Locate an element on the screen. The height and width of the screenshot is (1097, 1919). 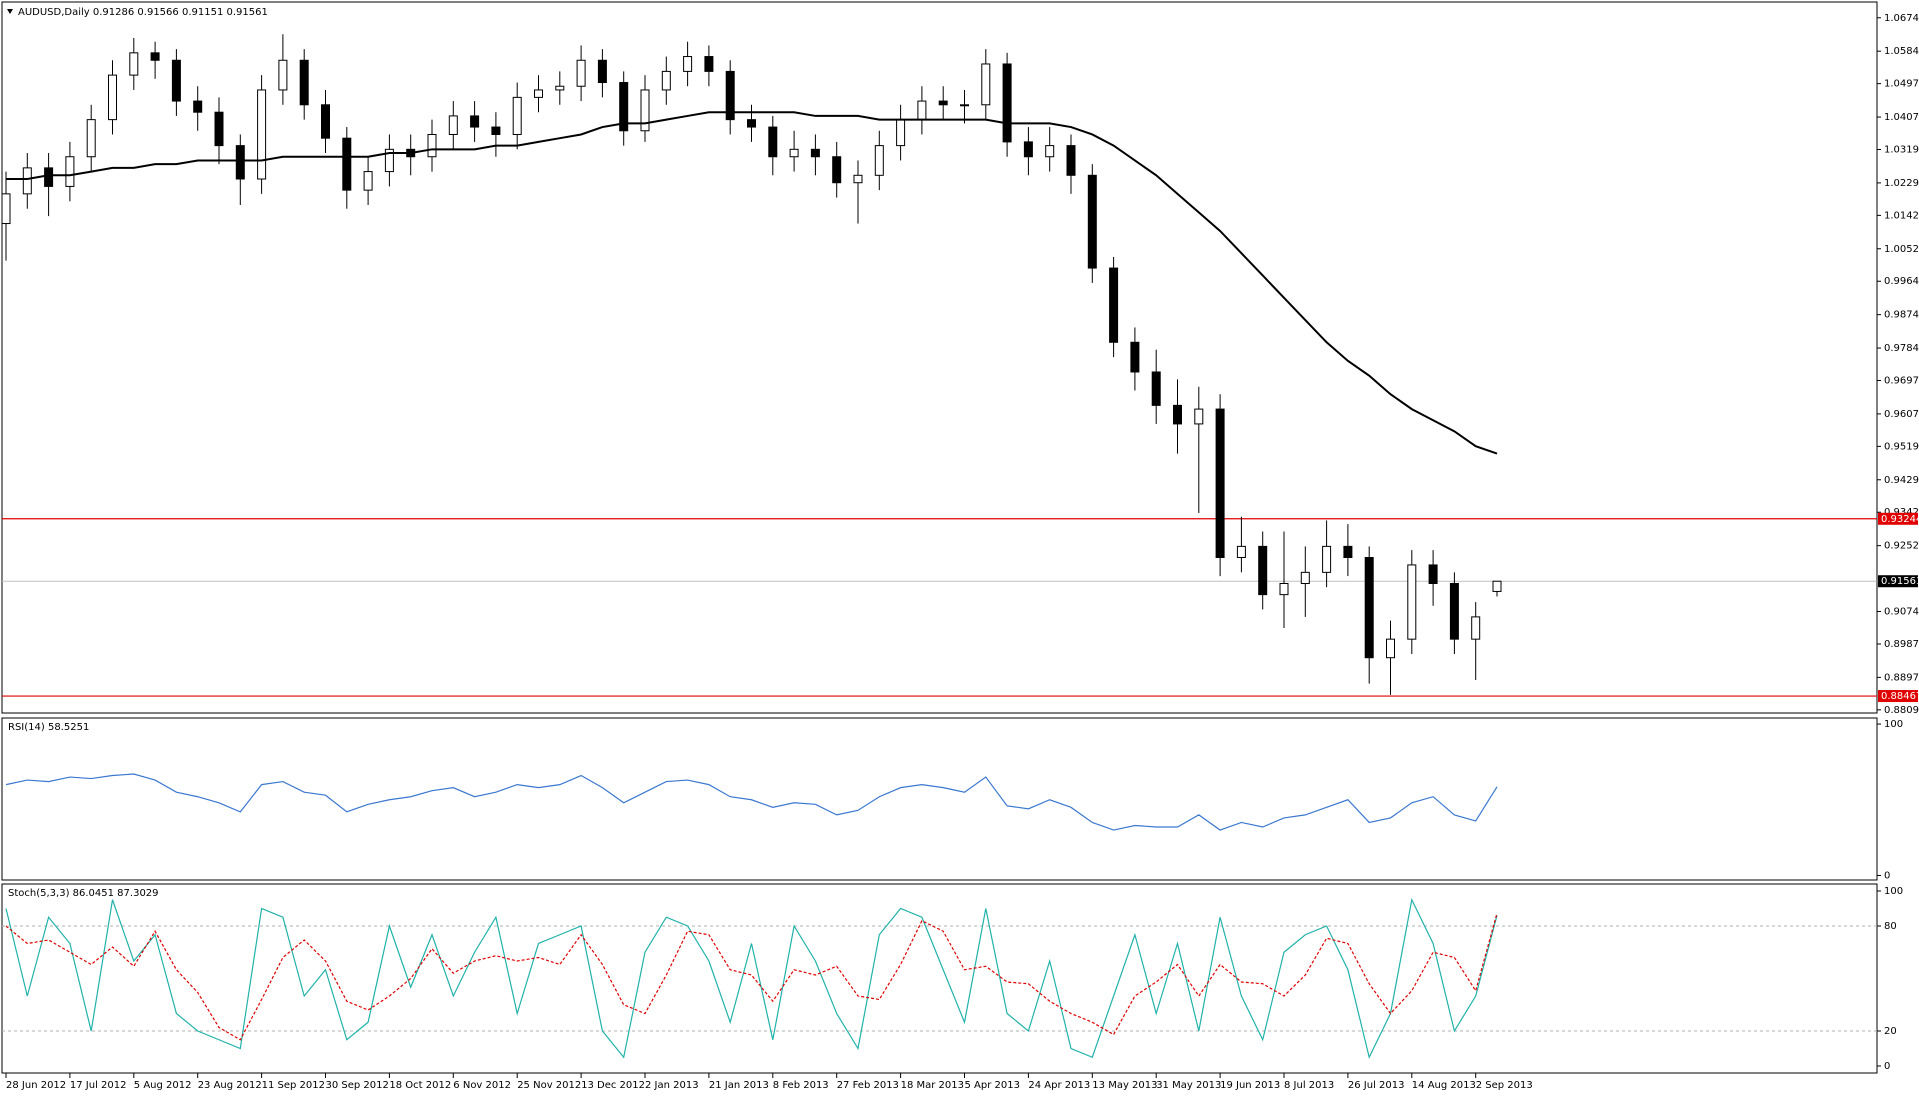
y-tick-label: 0.90745 is located at coordinates (1901, 612).